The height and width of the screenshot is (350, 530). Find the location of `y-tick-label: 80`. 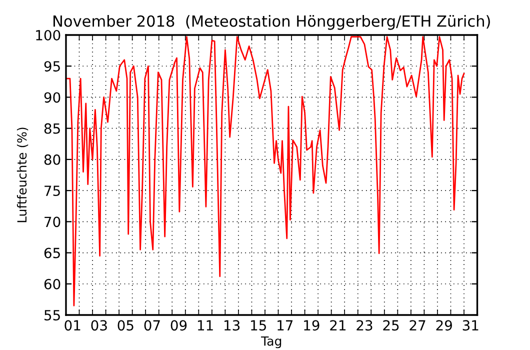

y-tick-label: 80 is located at coordinates (52, 159).